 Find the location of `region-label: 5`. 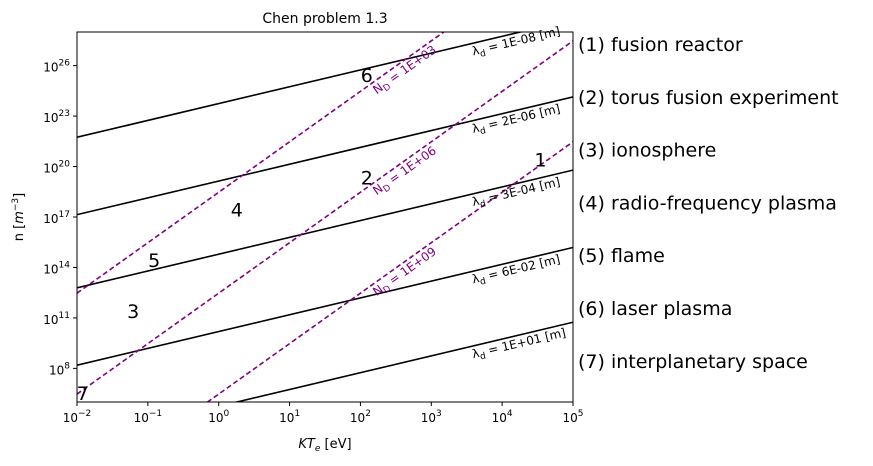

region-label: 5 is located at coordinates (154, 261).